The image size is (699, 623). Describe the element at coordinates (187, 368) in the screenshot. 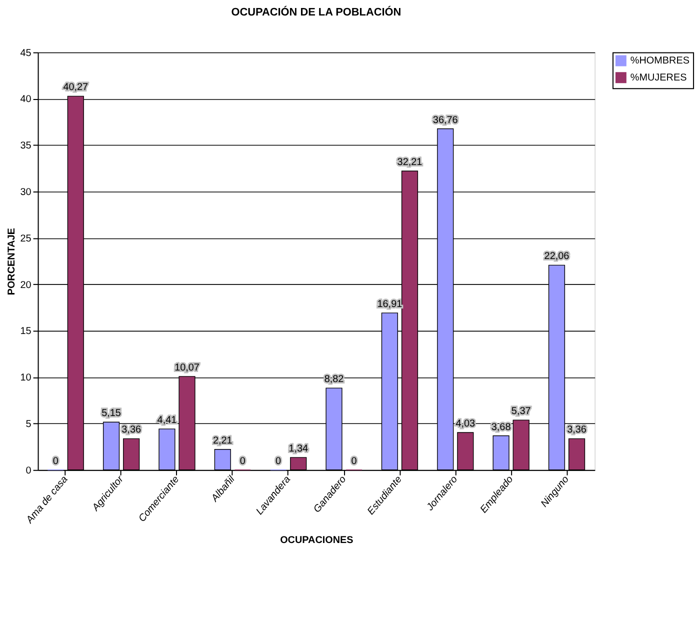

I see `data-label: 10,07` at that location.